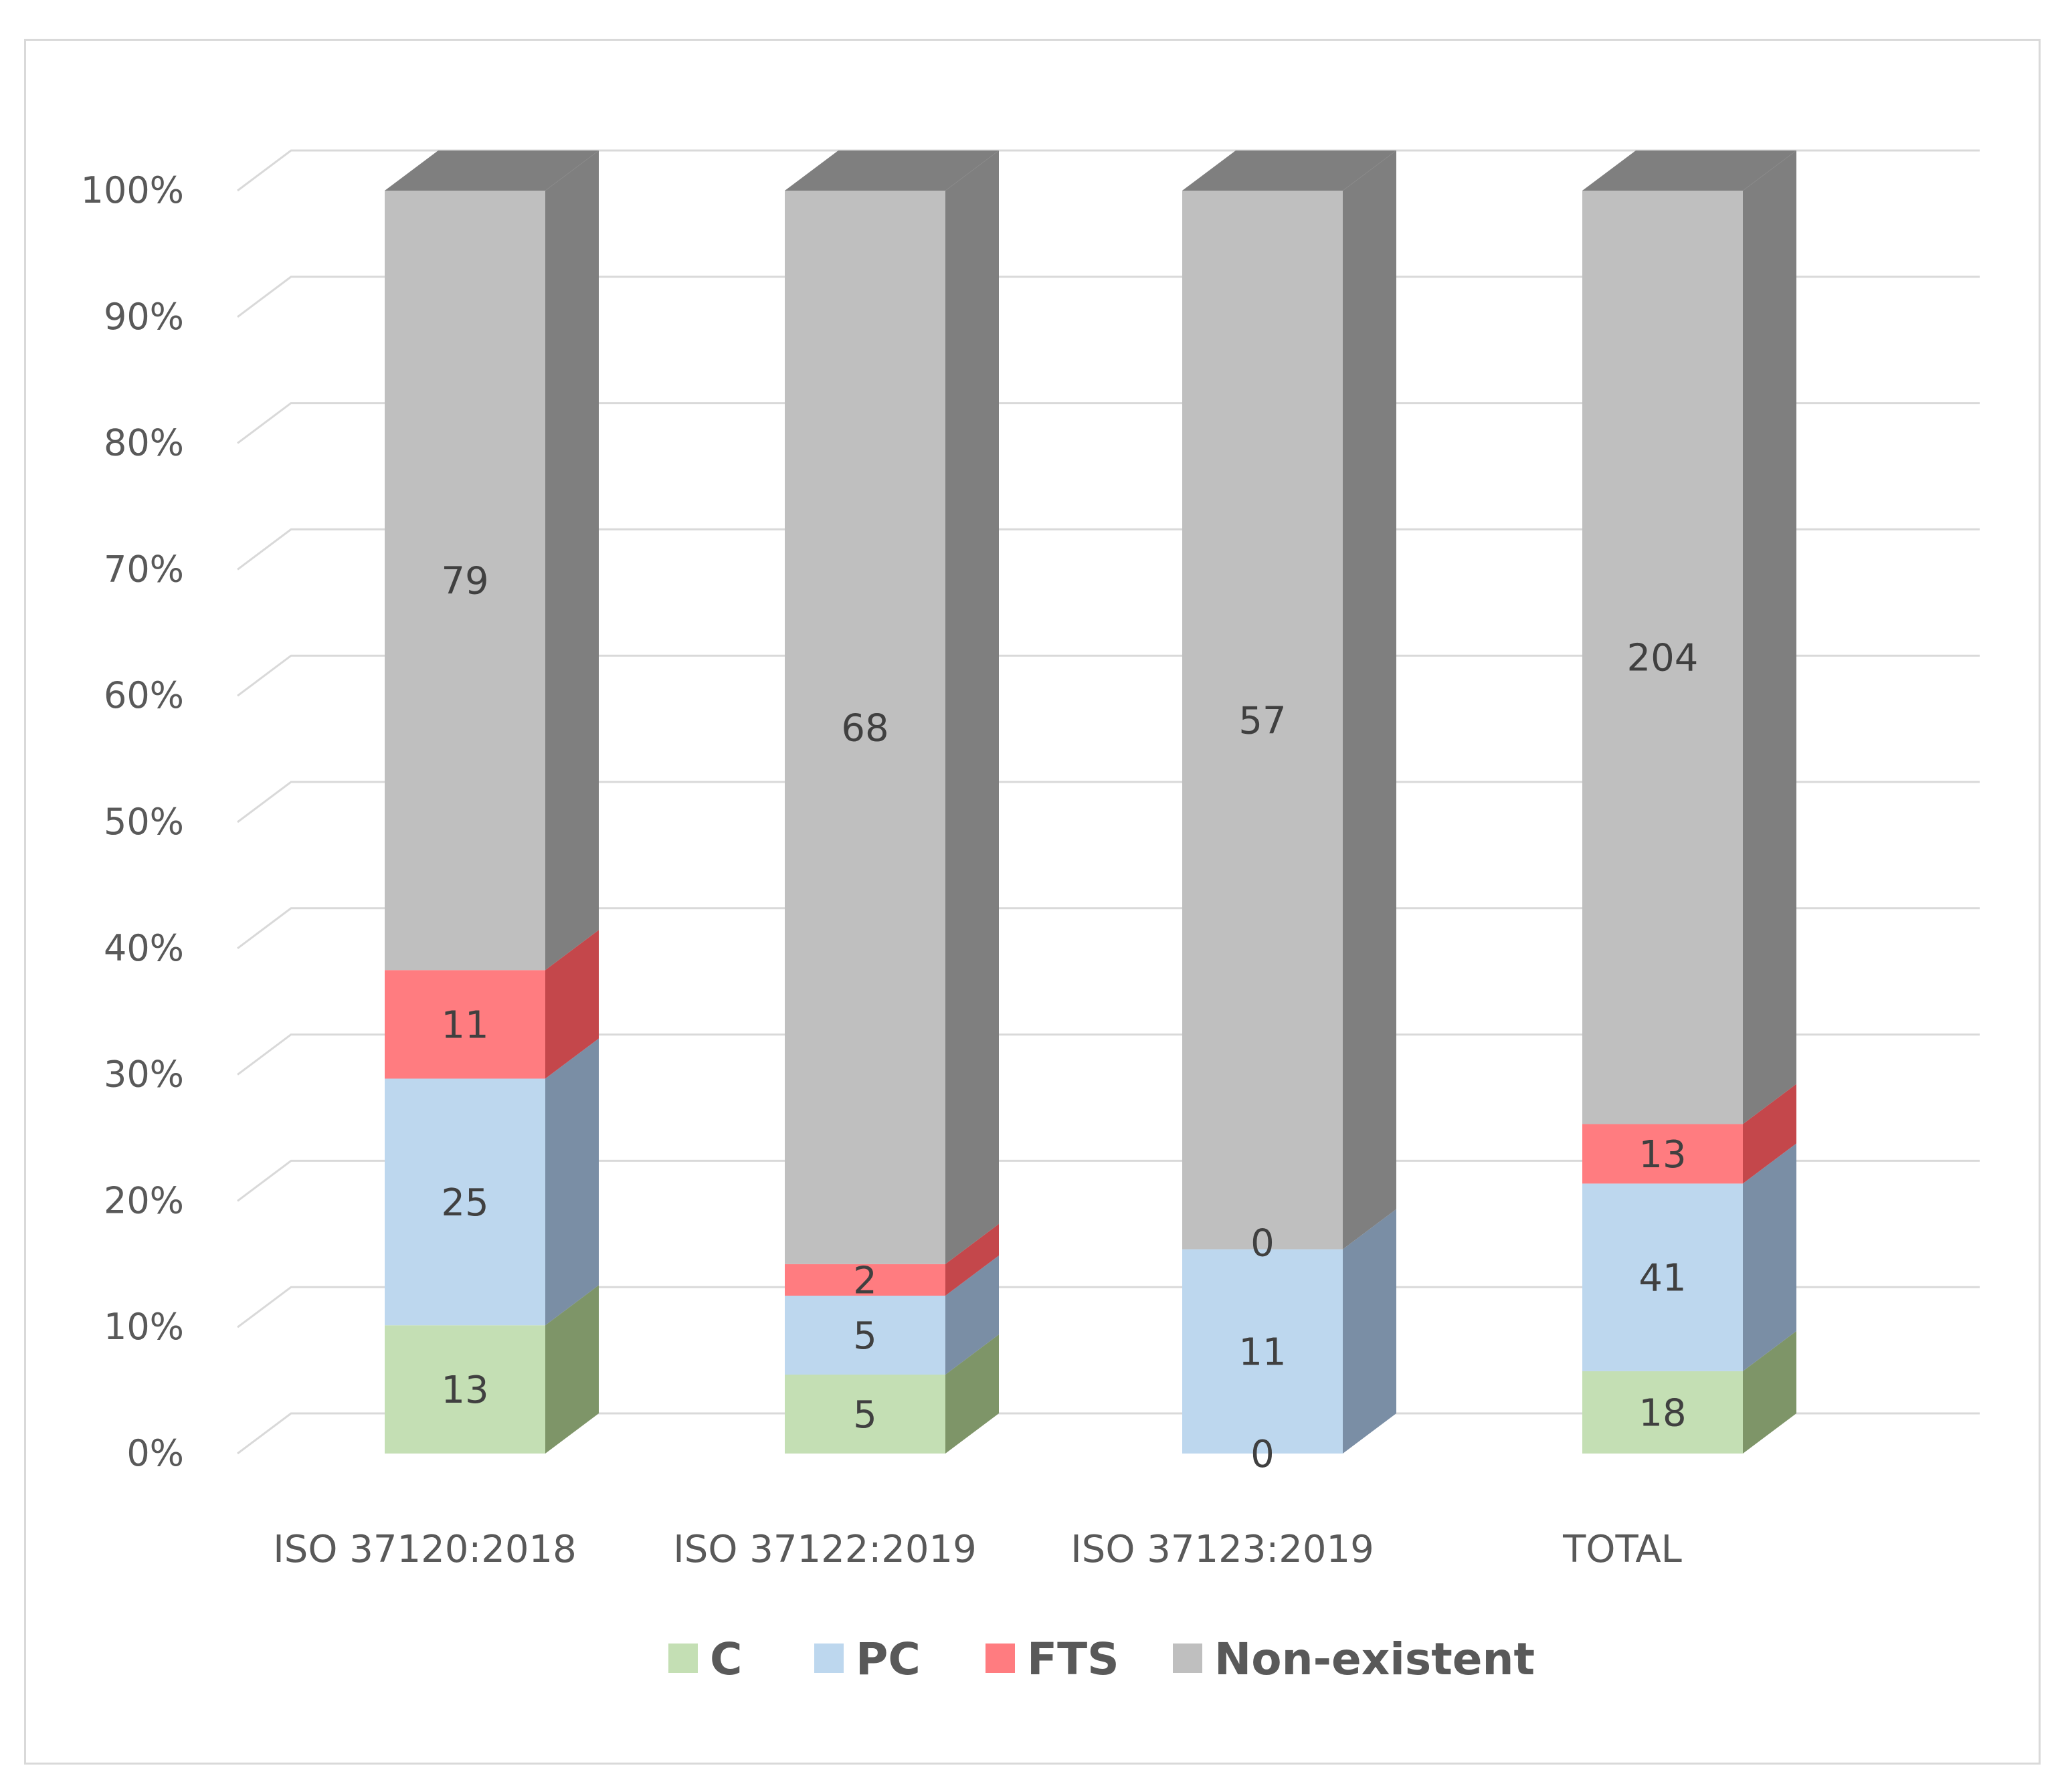 The image size is (2062, 1792). I want to click on y-axis-ticks: 0% 10% 20% 30% 40% 50% 60% 70% 80% 90% 100%, so click(132, 821).